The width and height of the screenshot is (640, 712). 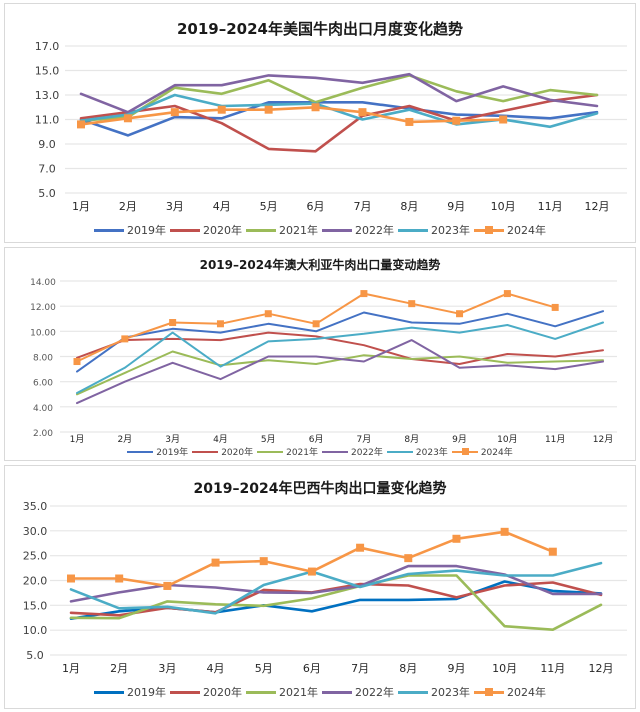 What do you see at coordinates (339, 111) in the screenshot?
I see `series-line-2023` at bounding box center [339, 111].